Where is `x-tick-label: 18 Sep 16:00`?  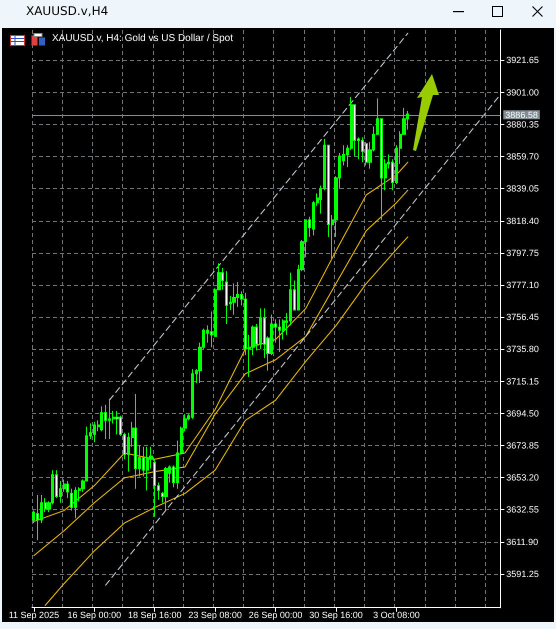
x-tick-label: 18 Sep 16:00 is located at coordinates (155, 615).